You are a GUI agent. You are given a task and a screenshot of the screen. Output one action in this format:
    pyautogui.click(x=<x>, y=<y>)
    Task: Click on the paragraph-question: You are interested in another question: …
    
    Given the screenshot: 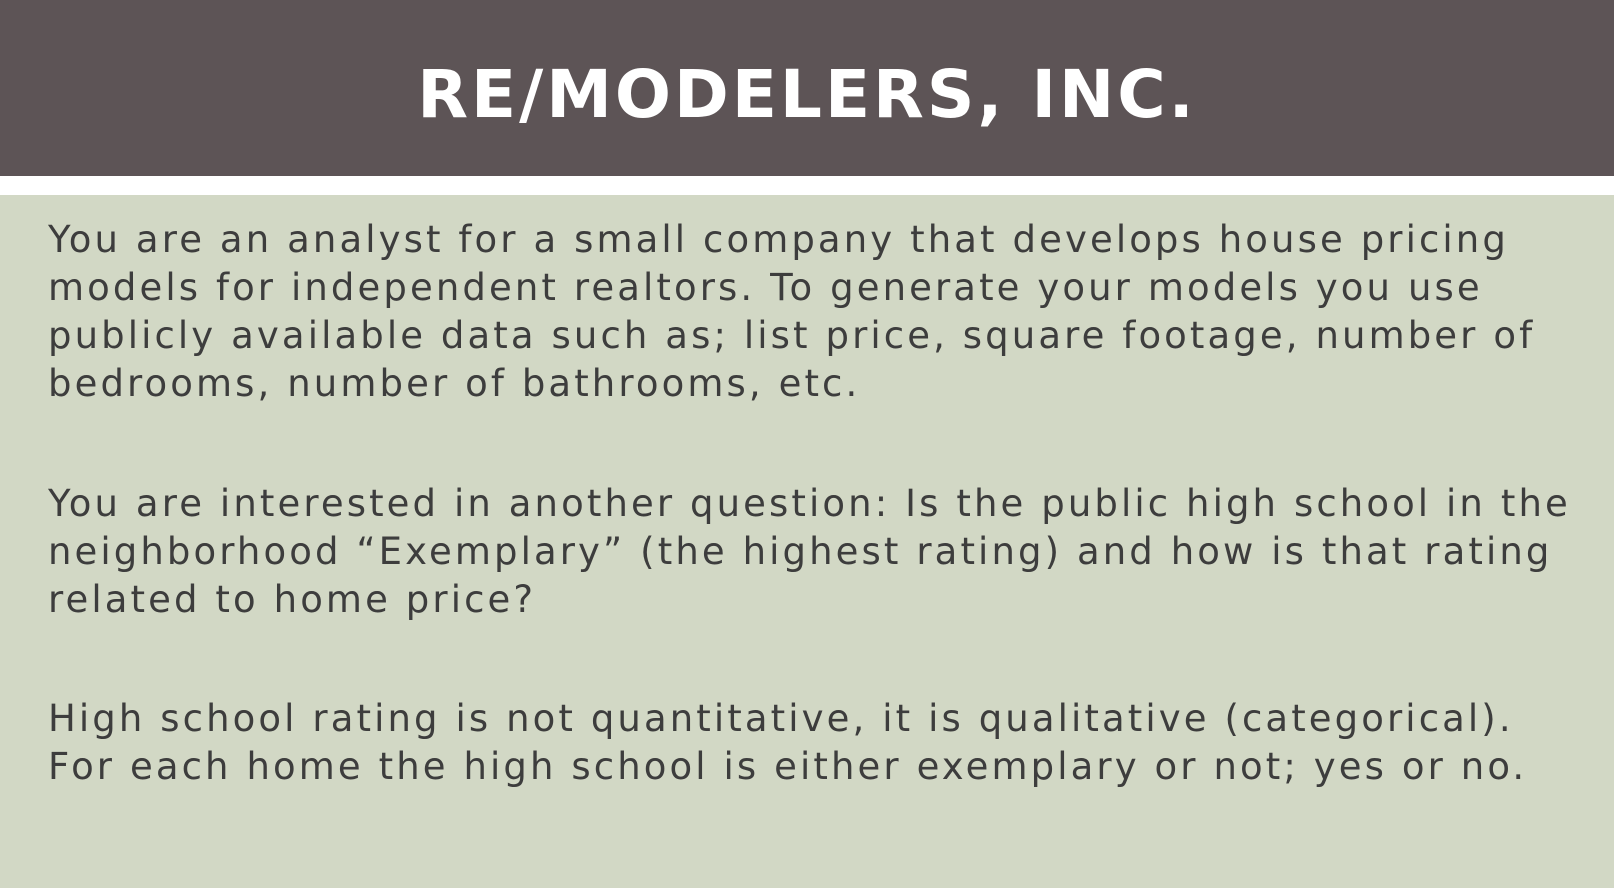 What is the action you would take?
    pyautogui.click(x=809, y=551)
    